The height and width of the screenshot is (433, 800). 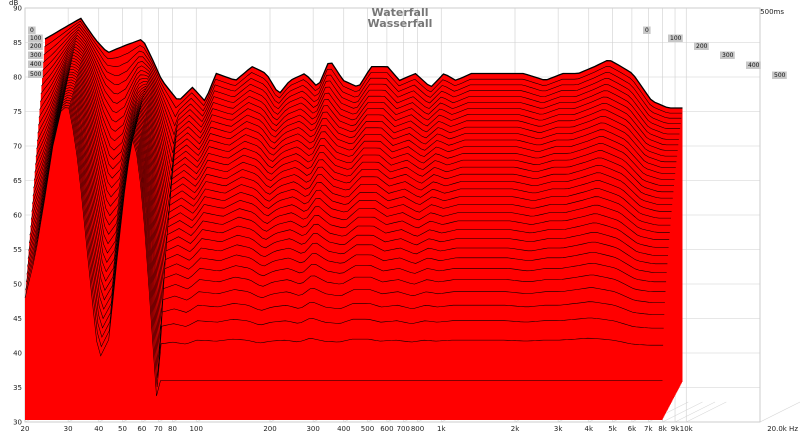 What do you see at coordinates (367, 429) in the screenshot?
I see `x-tick-label: 500` at bounding box center [367, 429].